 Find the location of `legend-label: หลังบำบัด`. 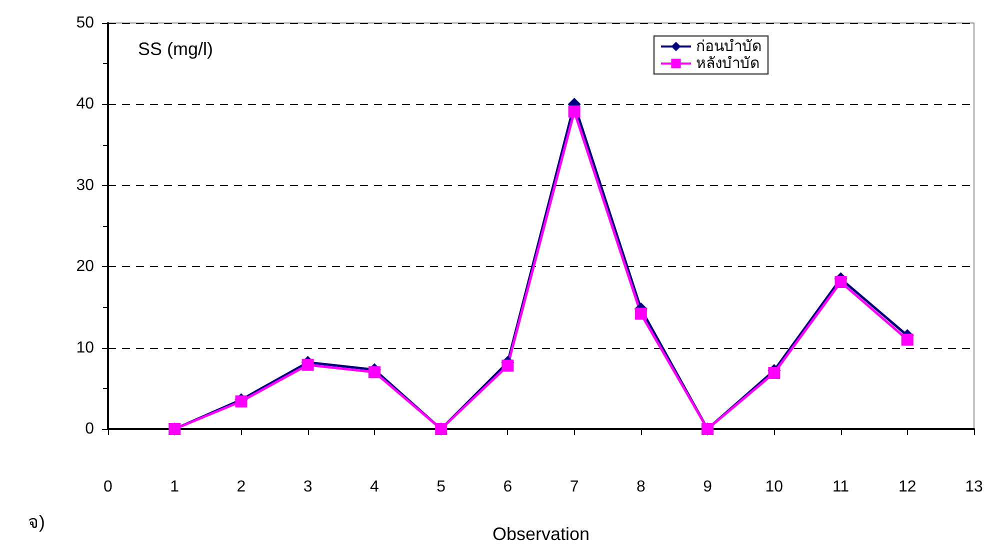

legend-label: หลังบำบัด is located at coordinates (728, 63).